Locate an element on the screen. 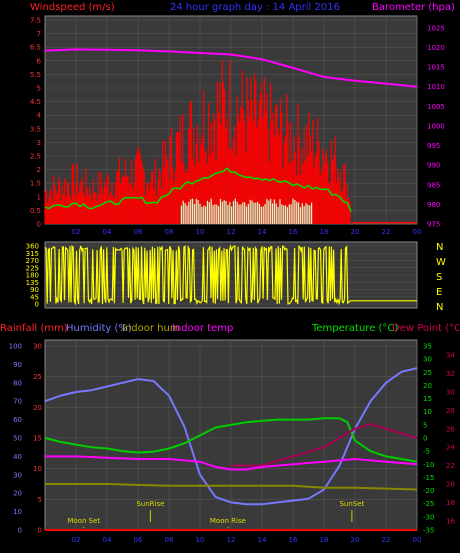 This screenshot has height=553, width=460. humidity-tick: 60 is located at coordinates (17, 420).